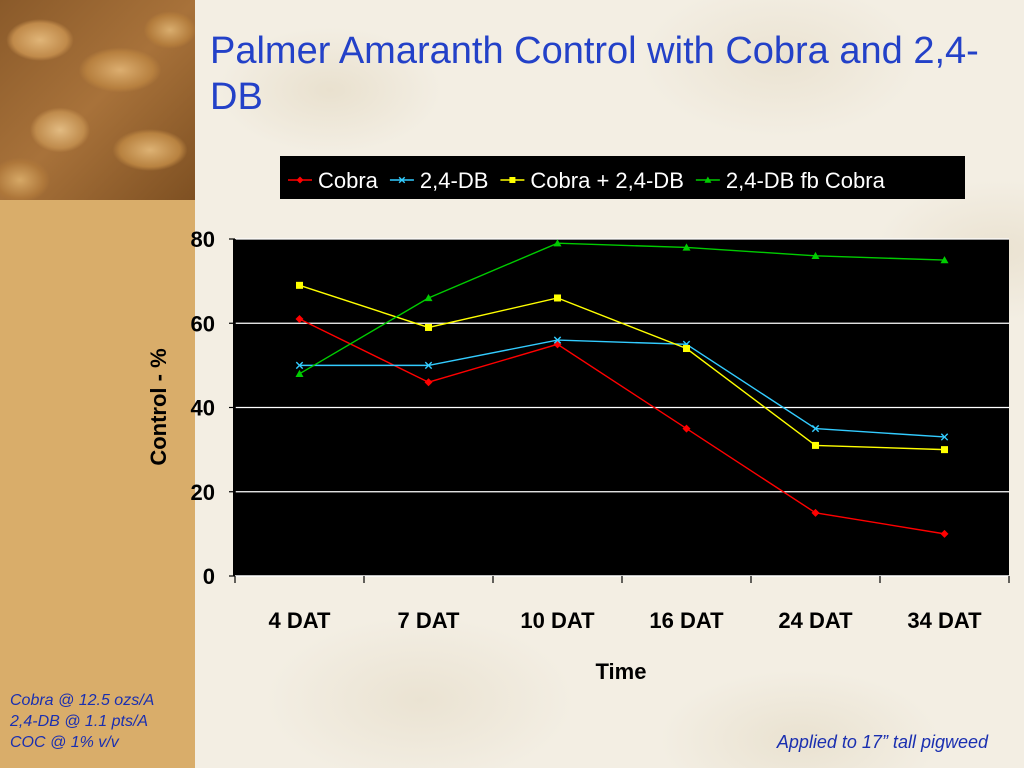  Describe the element at coordinates (203, 239) in the screenshot. I see `y-tick-label: 80` at that location.